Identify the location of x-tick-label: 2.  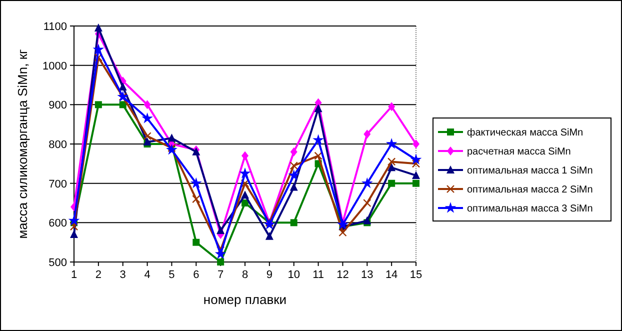
(98, 275).